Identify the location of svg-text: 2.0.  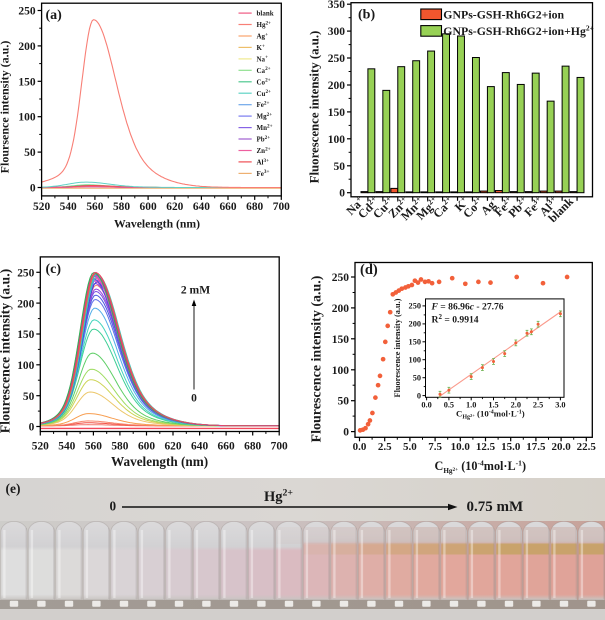
(516, 404).